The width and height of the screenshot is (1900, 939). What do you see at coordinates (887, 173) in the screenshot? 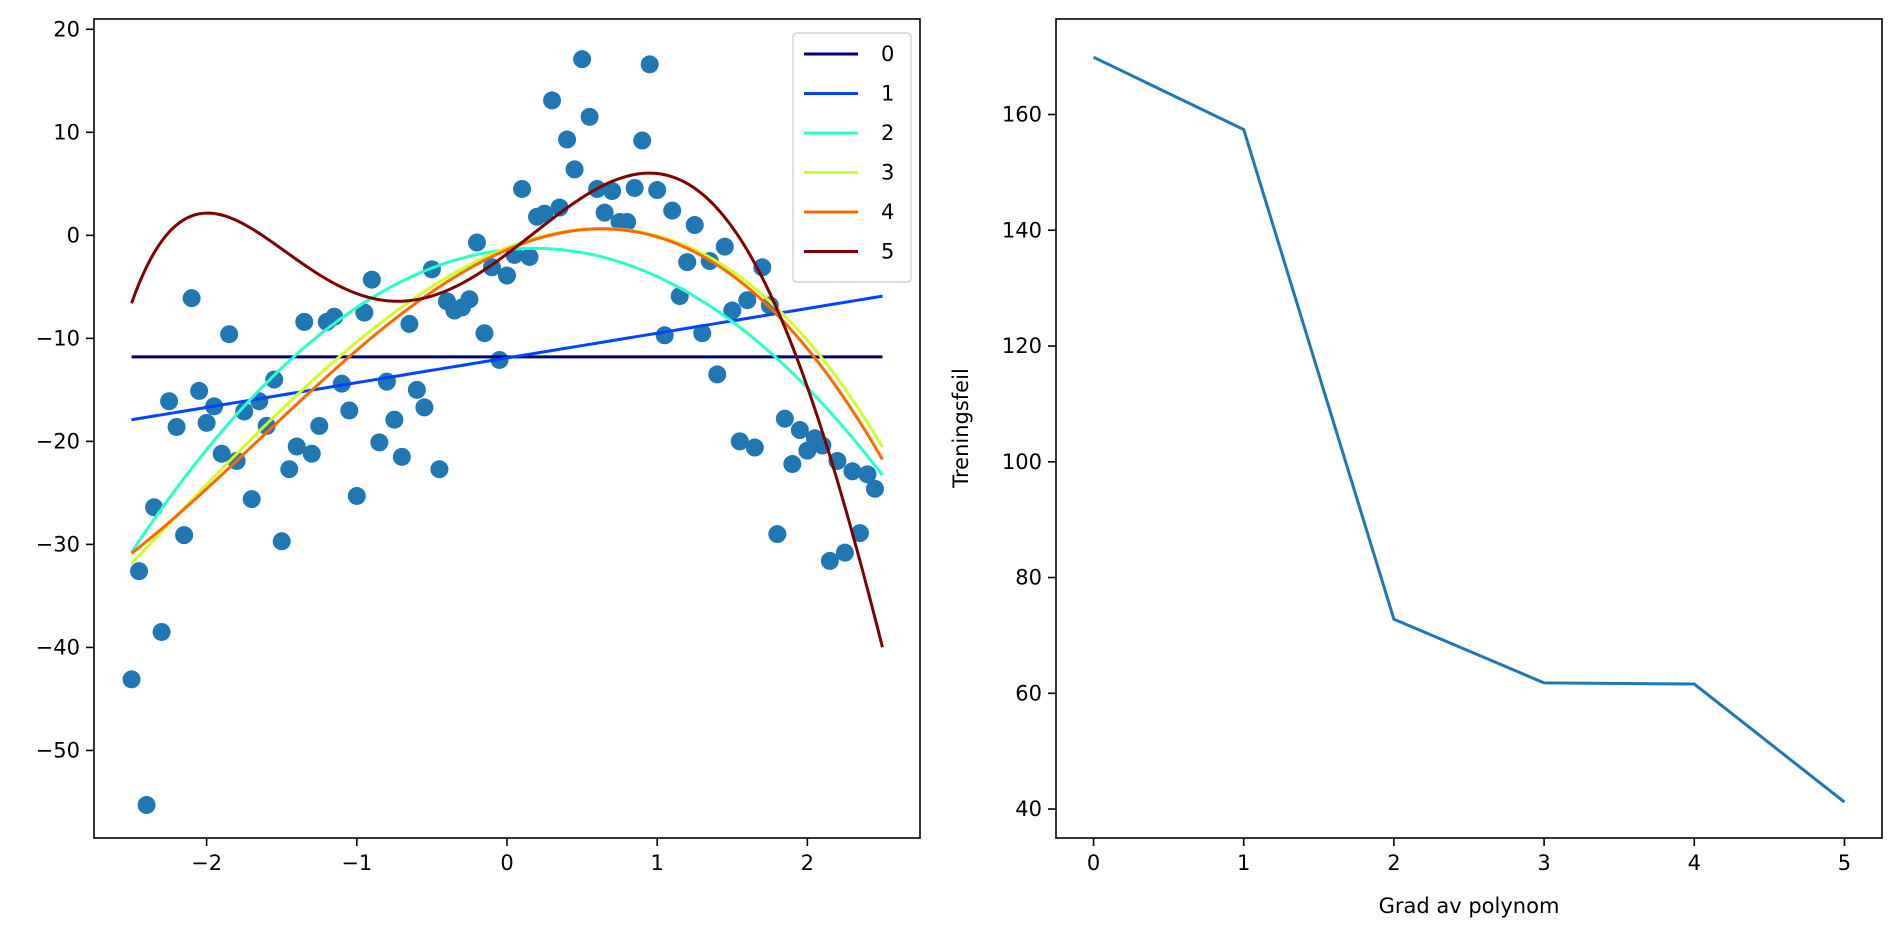
I see `legend-label-degree-3: 3` at bounding box center [887, 173].